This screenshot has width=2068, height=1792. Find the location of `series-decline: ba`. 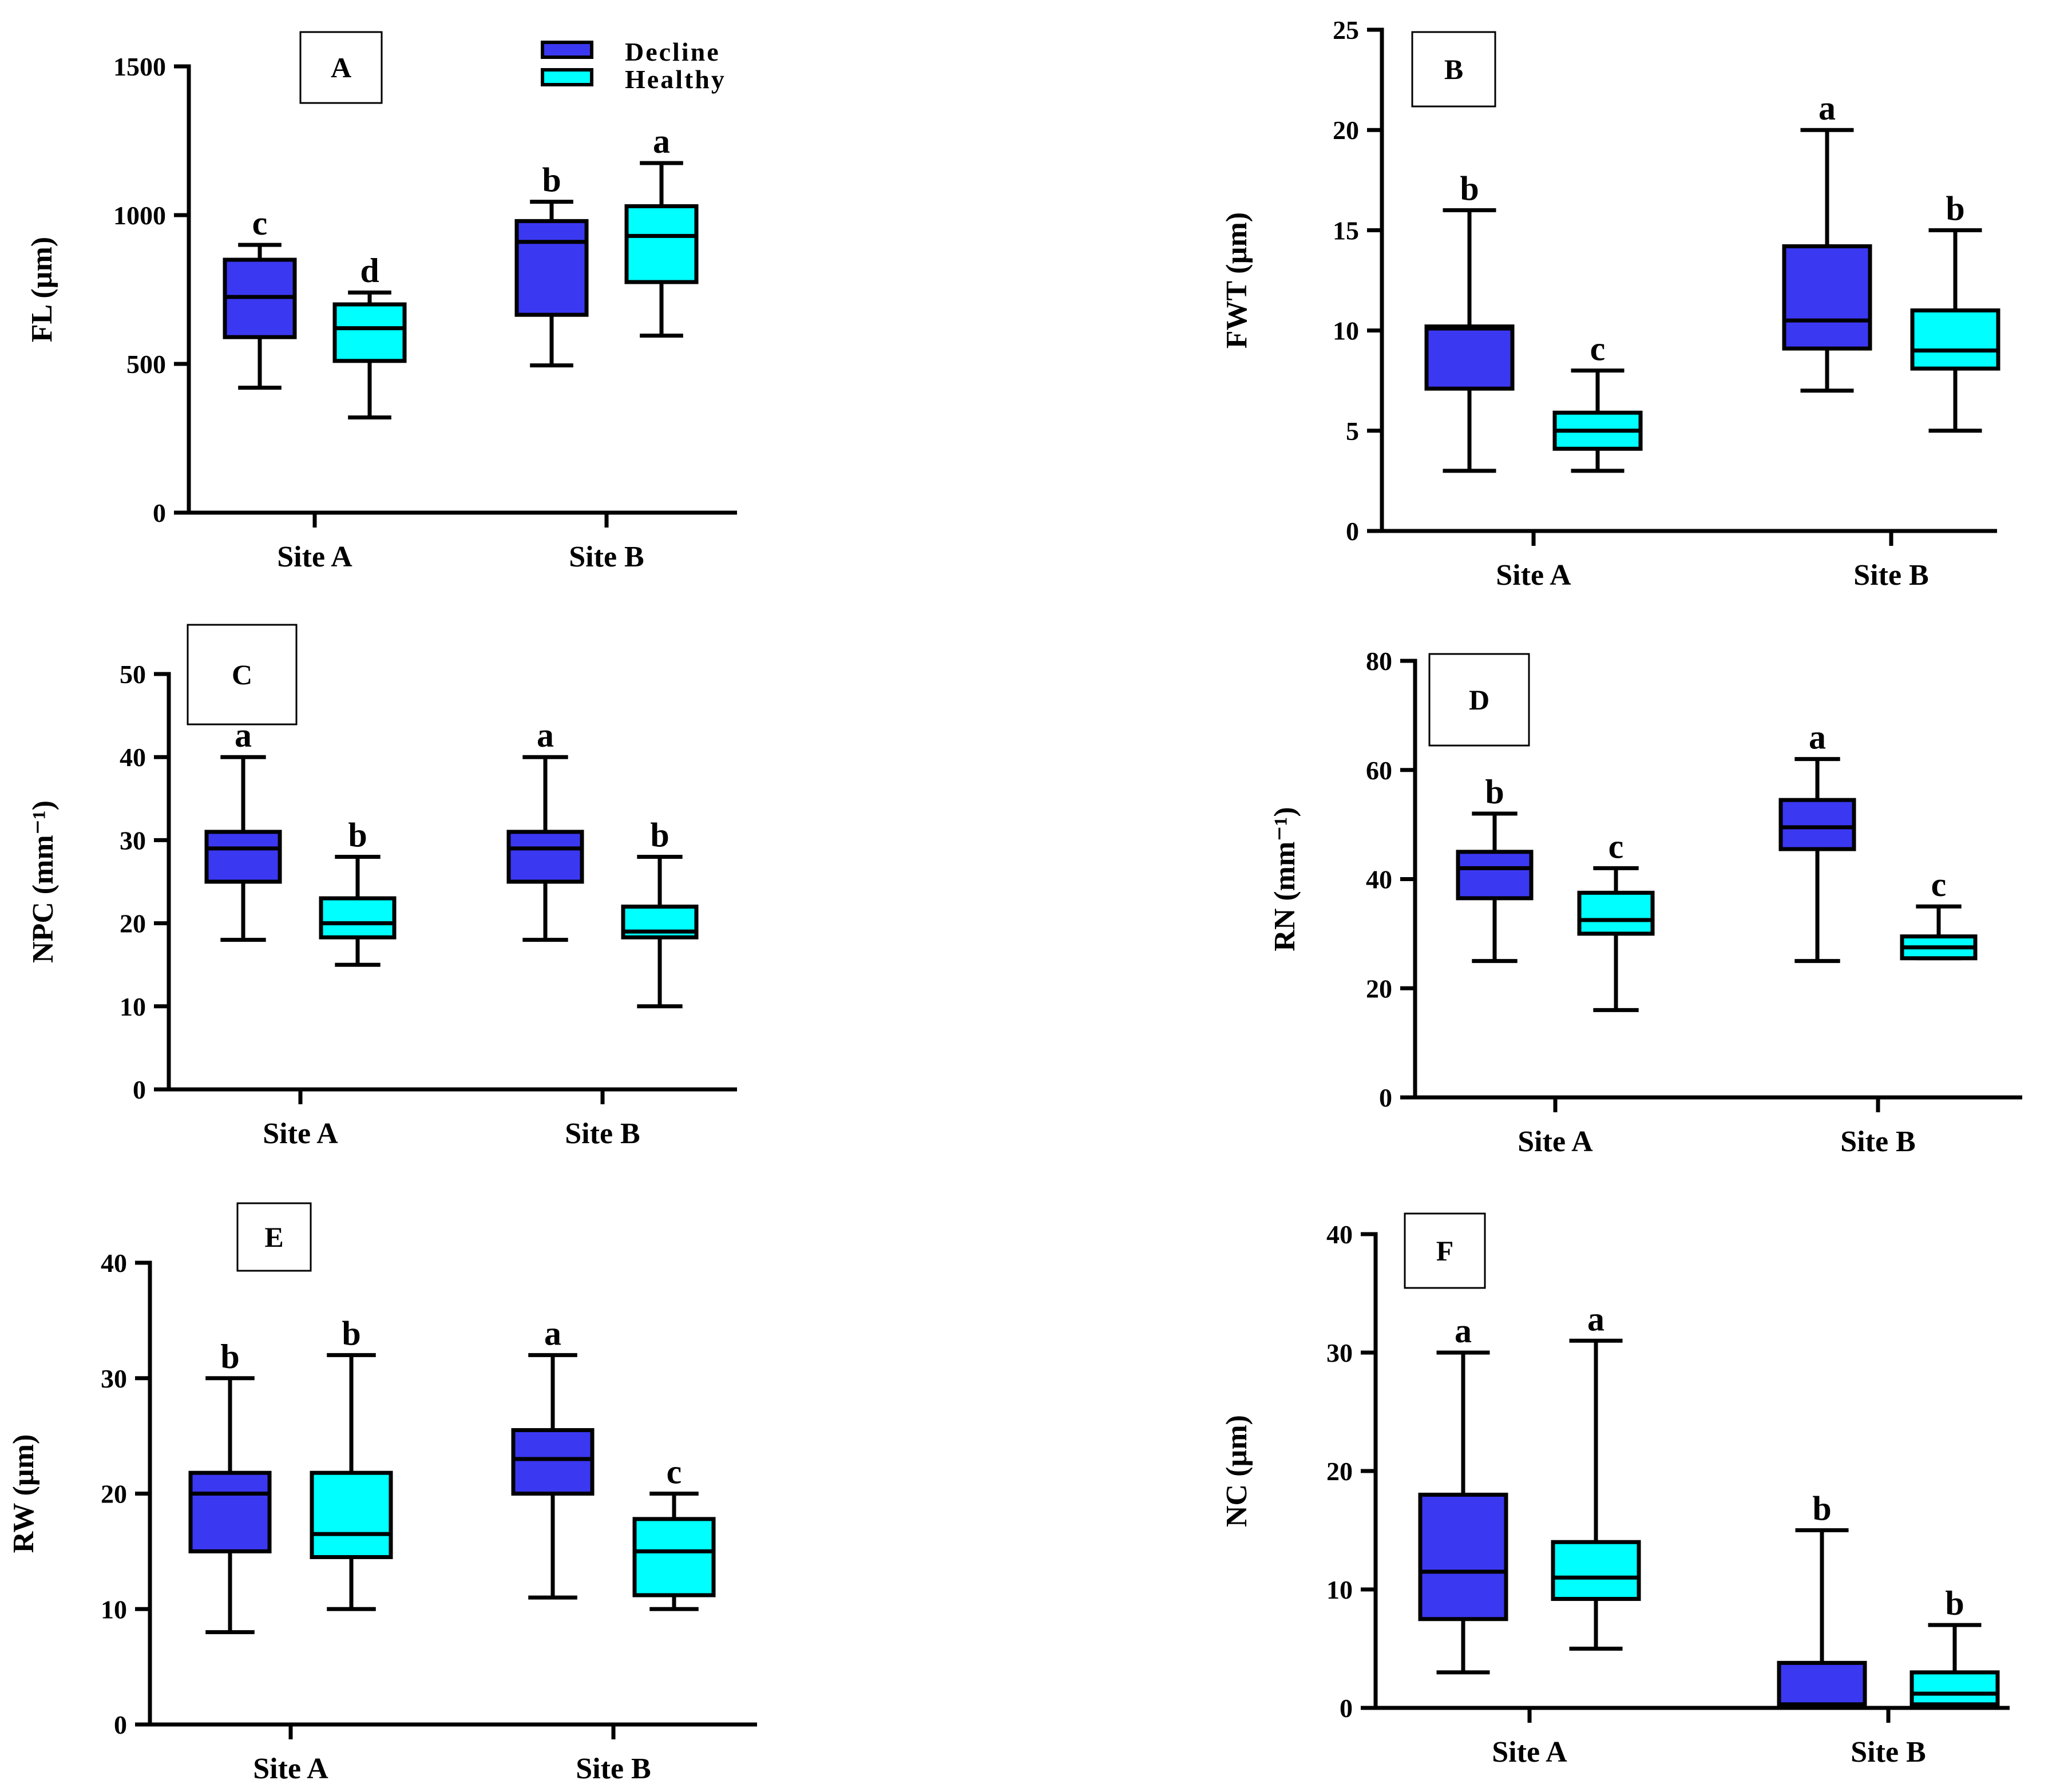

series-decline: ba is located at coordinates (391, 1474).